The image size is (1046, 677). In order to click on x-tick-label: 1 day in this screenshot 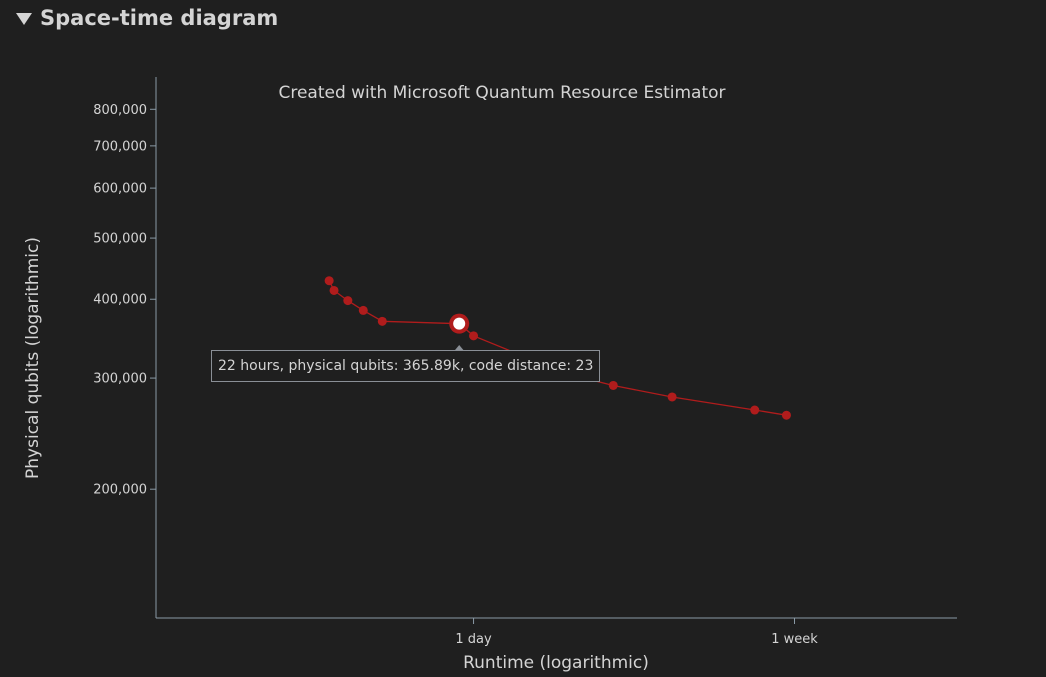, I will do `click(473, 639)`.